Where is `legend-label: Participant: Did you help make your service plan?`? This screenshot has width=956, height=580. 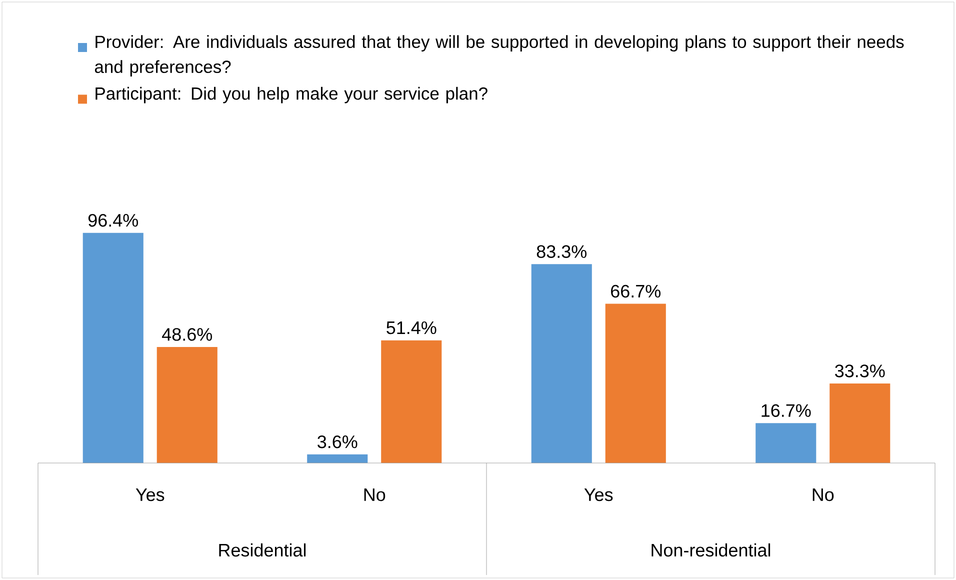 legend-label: Participant: Did you help make your service plan? is located at coordinates (292, 95).